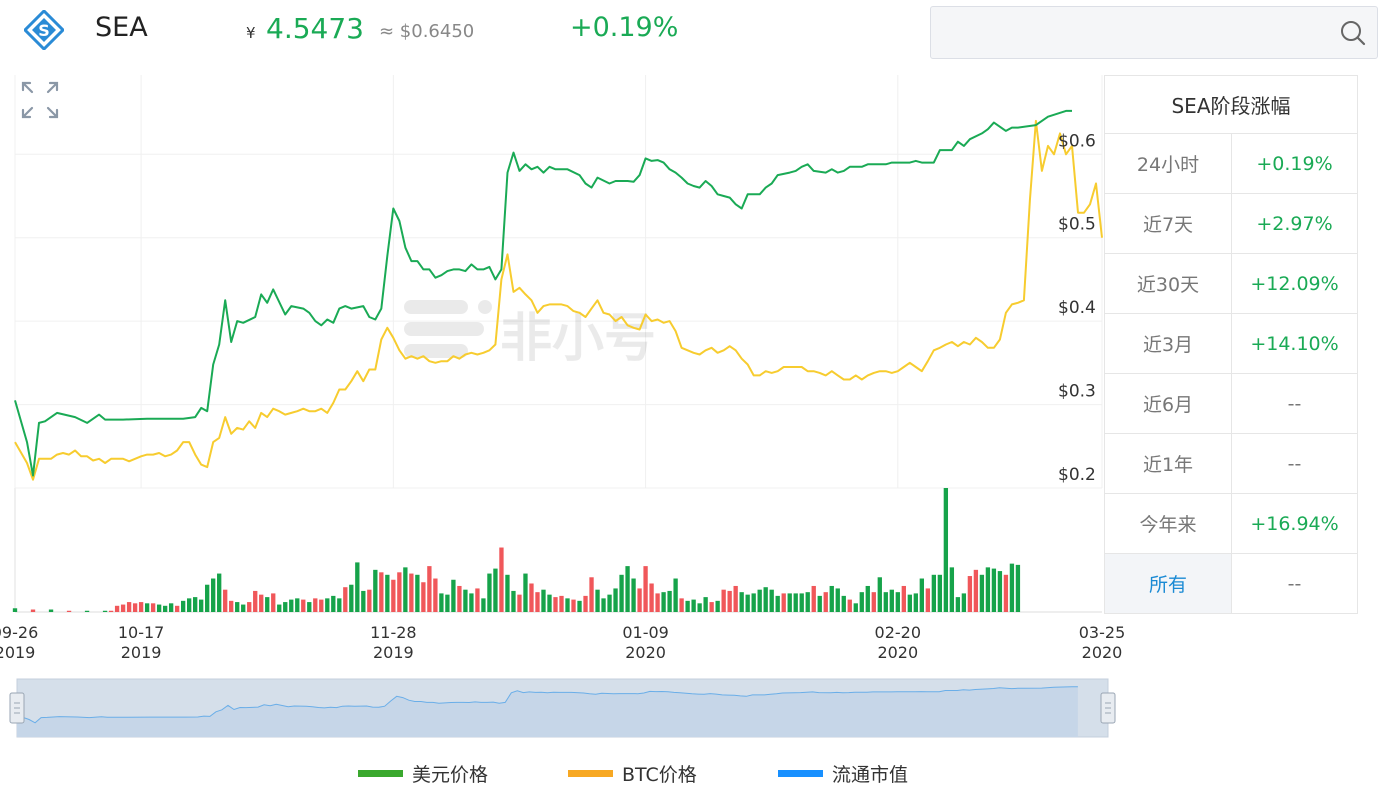 The height and width of the screenshot is (801, 1385). I want to click on stats-label: 今年来, so click(1168, 523).